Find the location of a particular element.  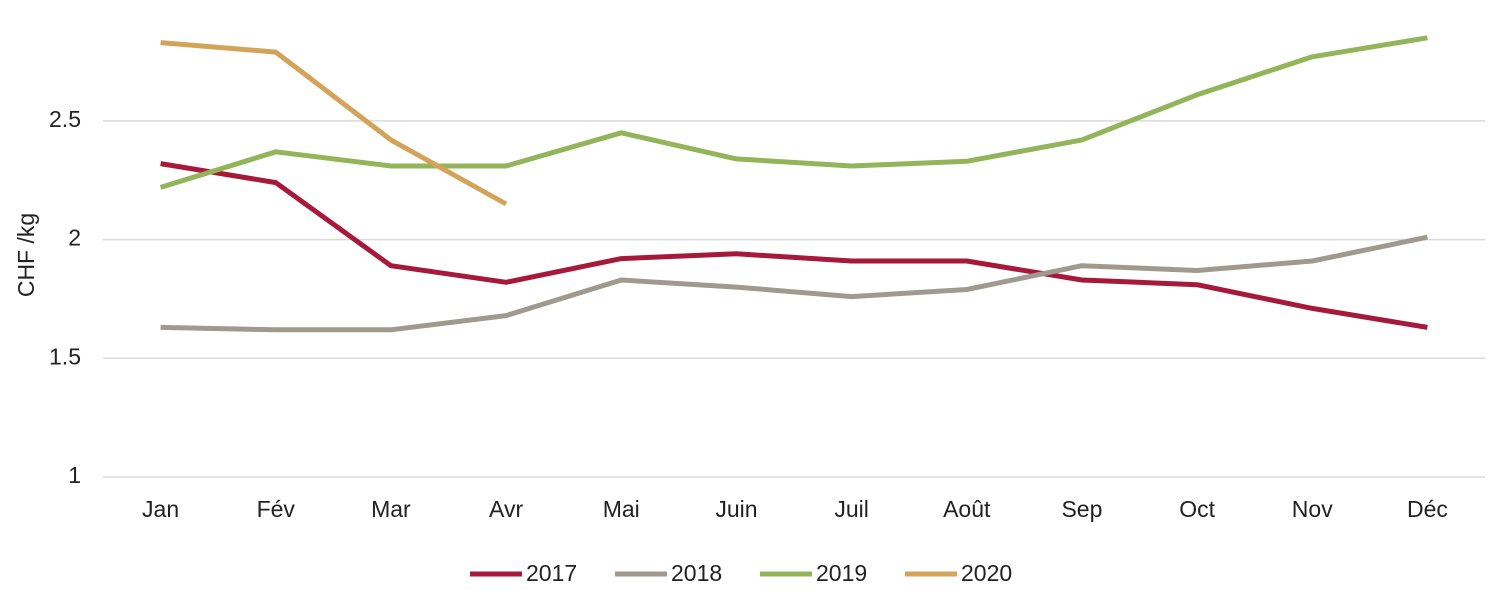

y-tick-label: 2 is located at coordinates (74, 238).